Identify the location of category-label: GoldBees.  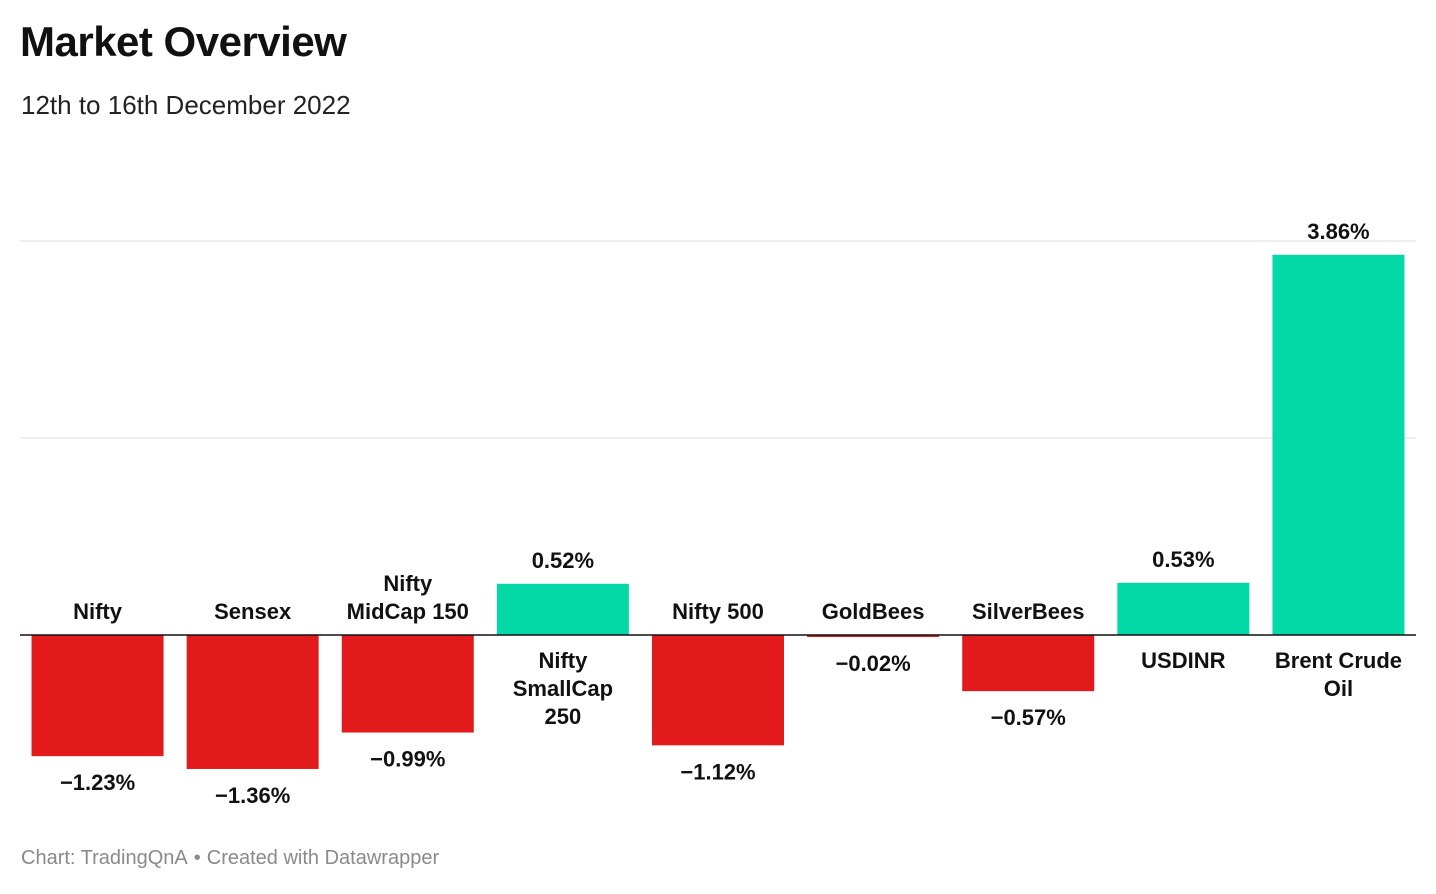
(873, 611).